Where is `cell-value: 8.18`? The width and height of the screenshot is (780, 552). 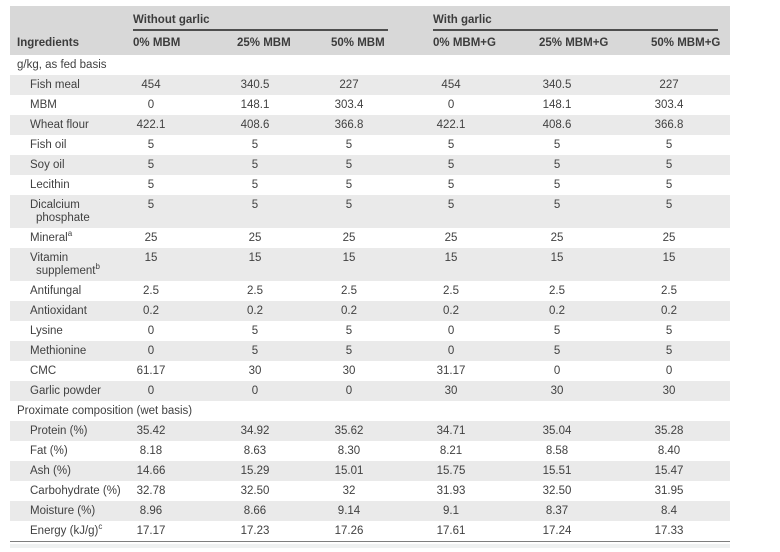
cell-value: 8.18 is located at coordinates (151, 450).